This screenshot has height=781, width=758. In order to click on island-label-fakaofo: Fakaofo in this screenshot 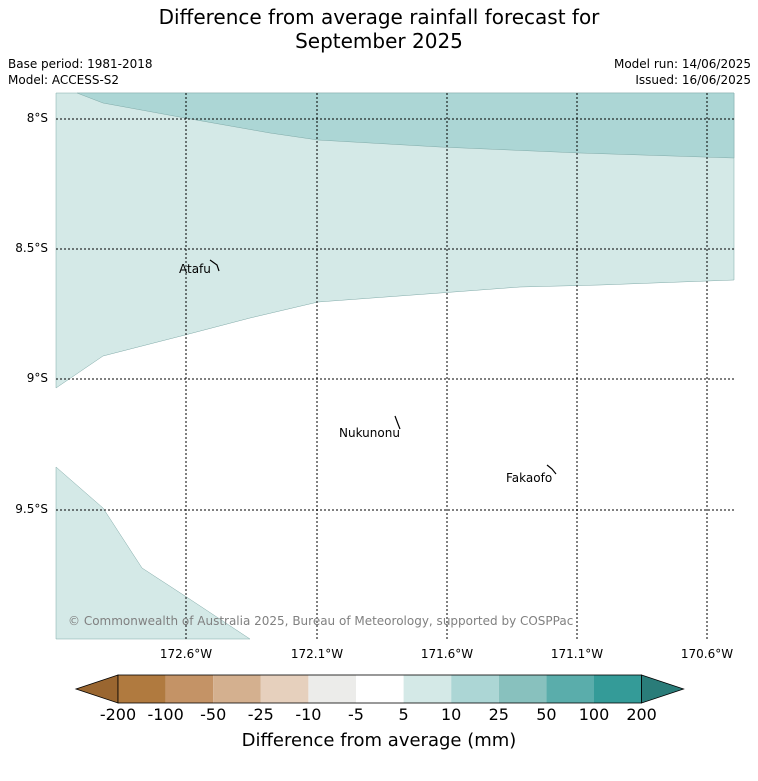, I will do `click(529, 478)`.